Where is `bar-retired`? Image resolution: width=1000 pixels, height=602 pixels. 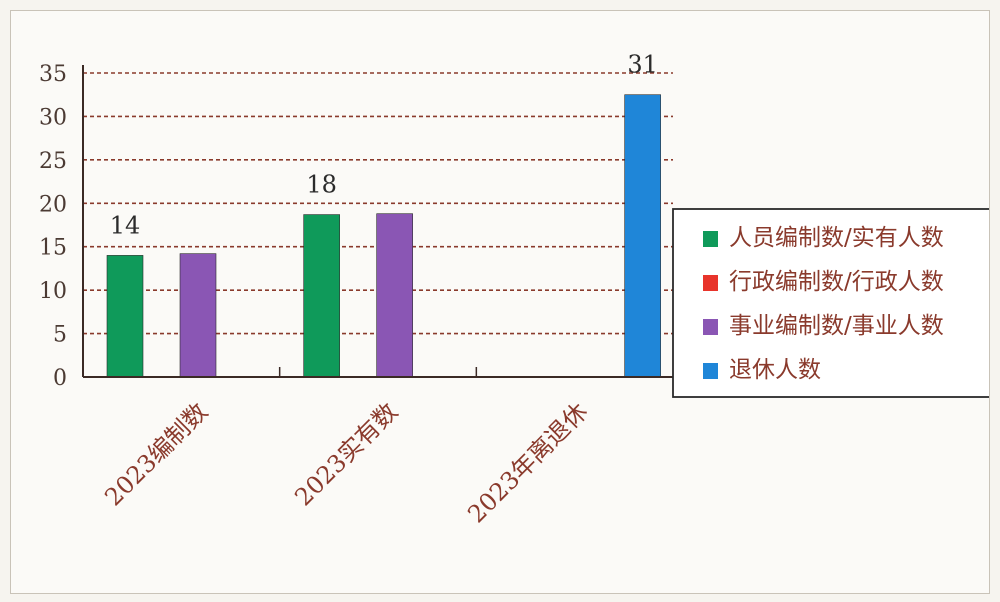 bar-retired is located at coordinates (642, 236).